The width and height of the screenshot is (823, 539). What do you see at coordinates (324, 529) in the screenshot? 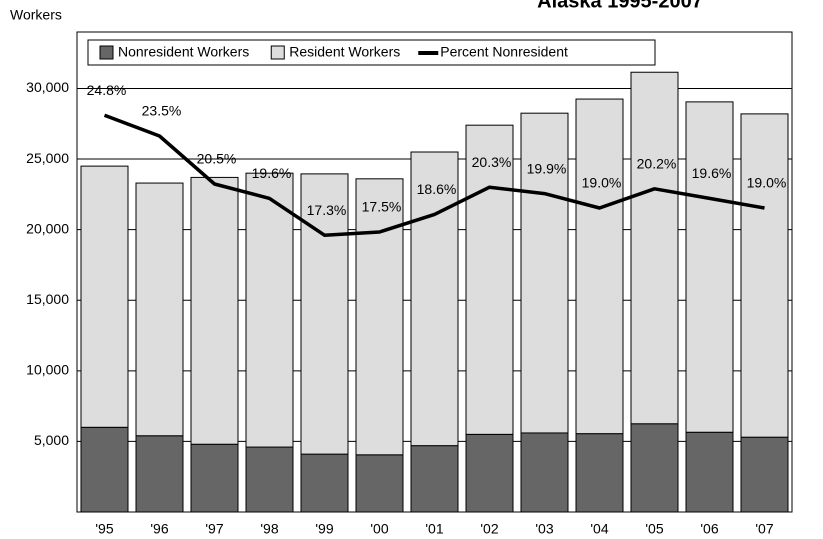
I see `x-tick-label: '99` at bounding box center [324, 529].